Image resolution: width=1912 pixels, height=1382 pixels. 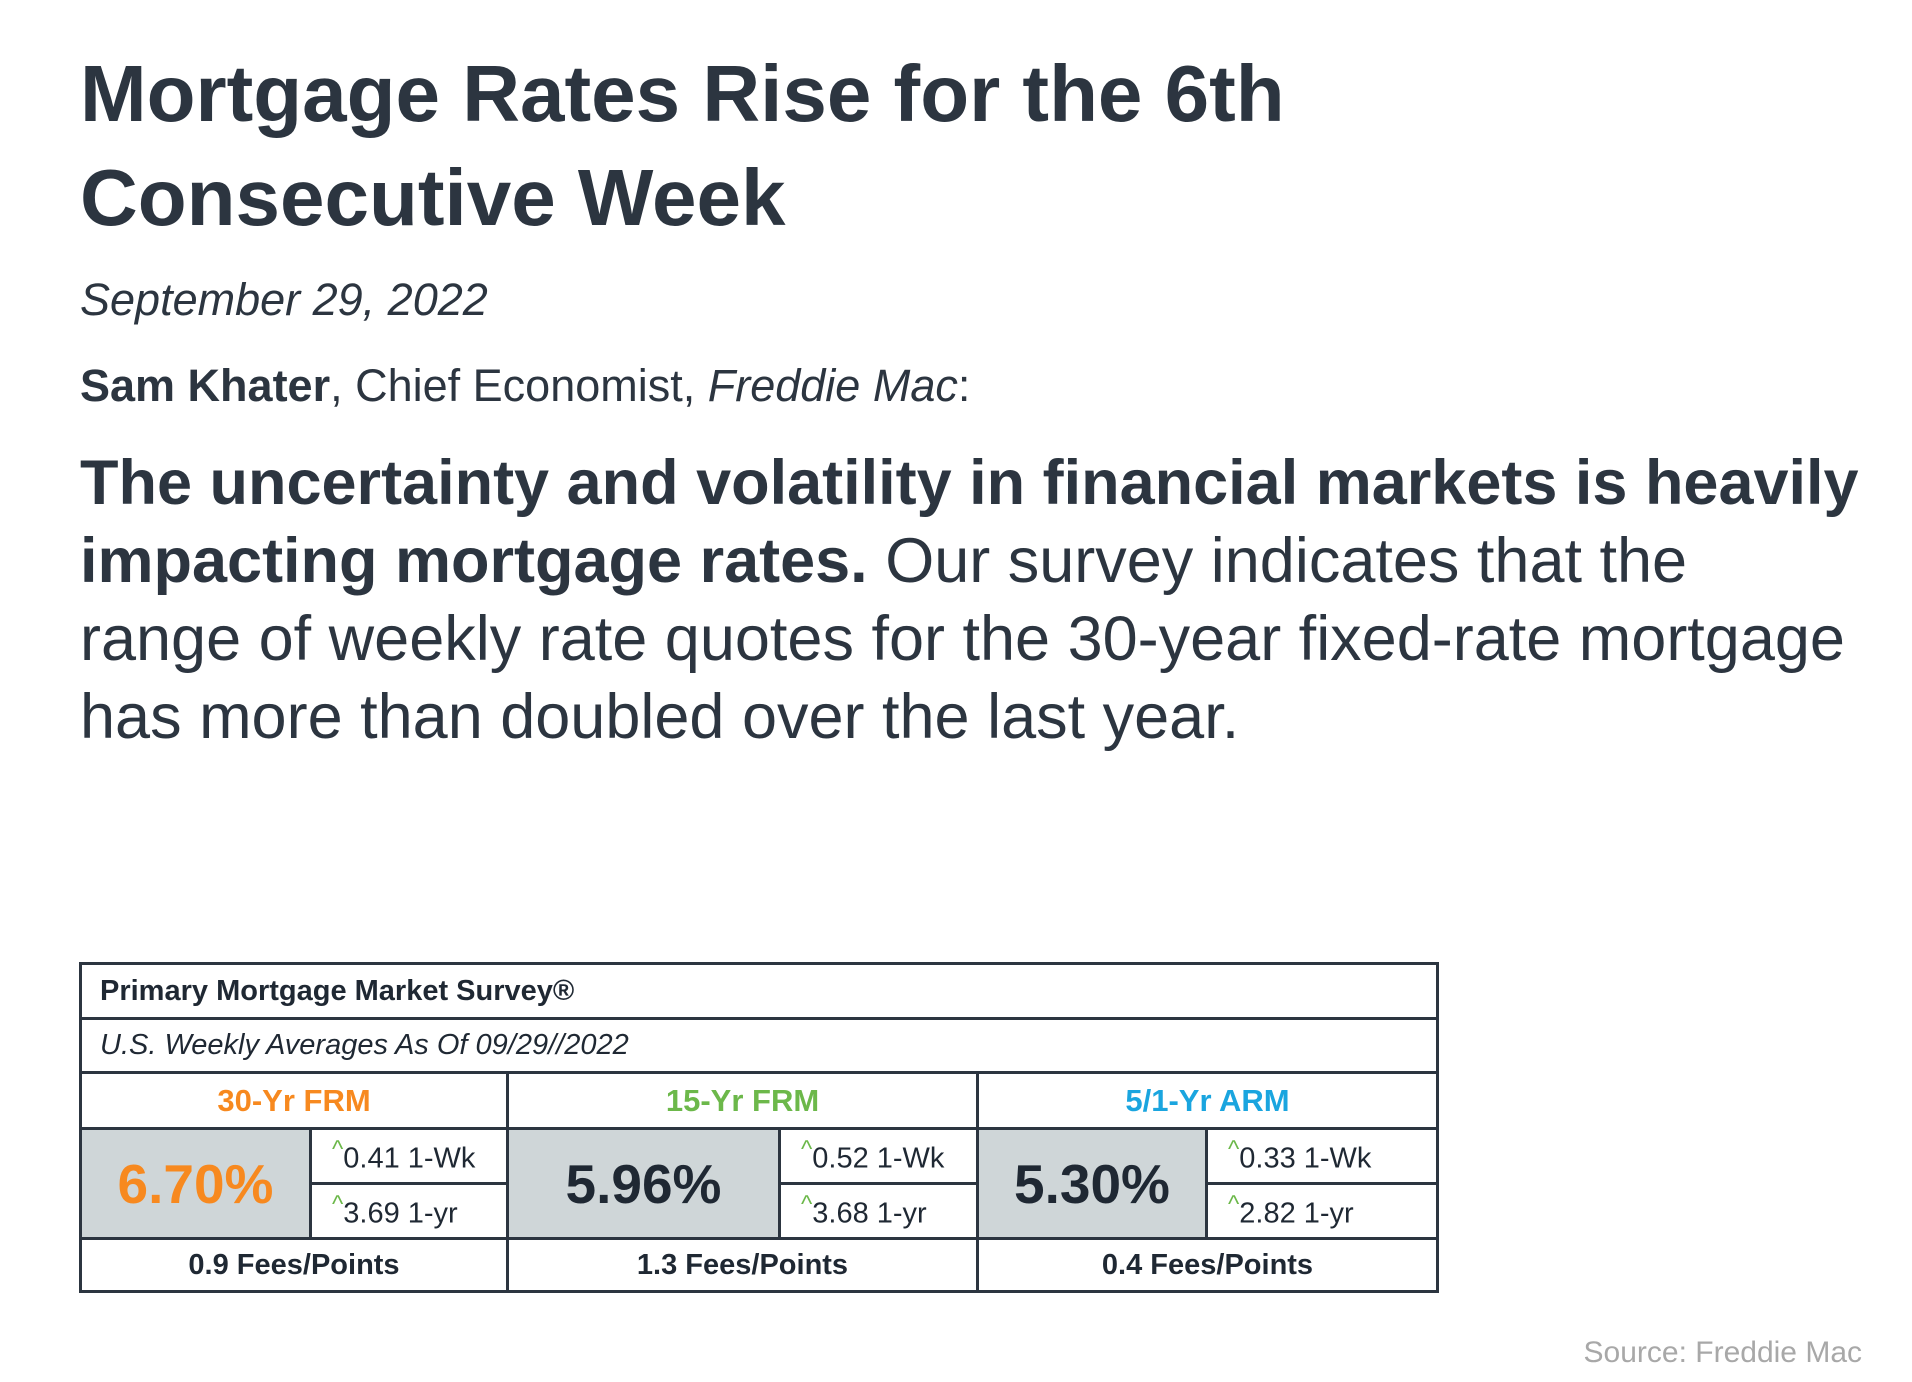 What do you see at coordinates (1207, 1100) in the screenshot?
I see `product-label-5-1-arm: 5/1-Yr ARM` at bounding box center [1207, 1100].